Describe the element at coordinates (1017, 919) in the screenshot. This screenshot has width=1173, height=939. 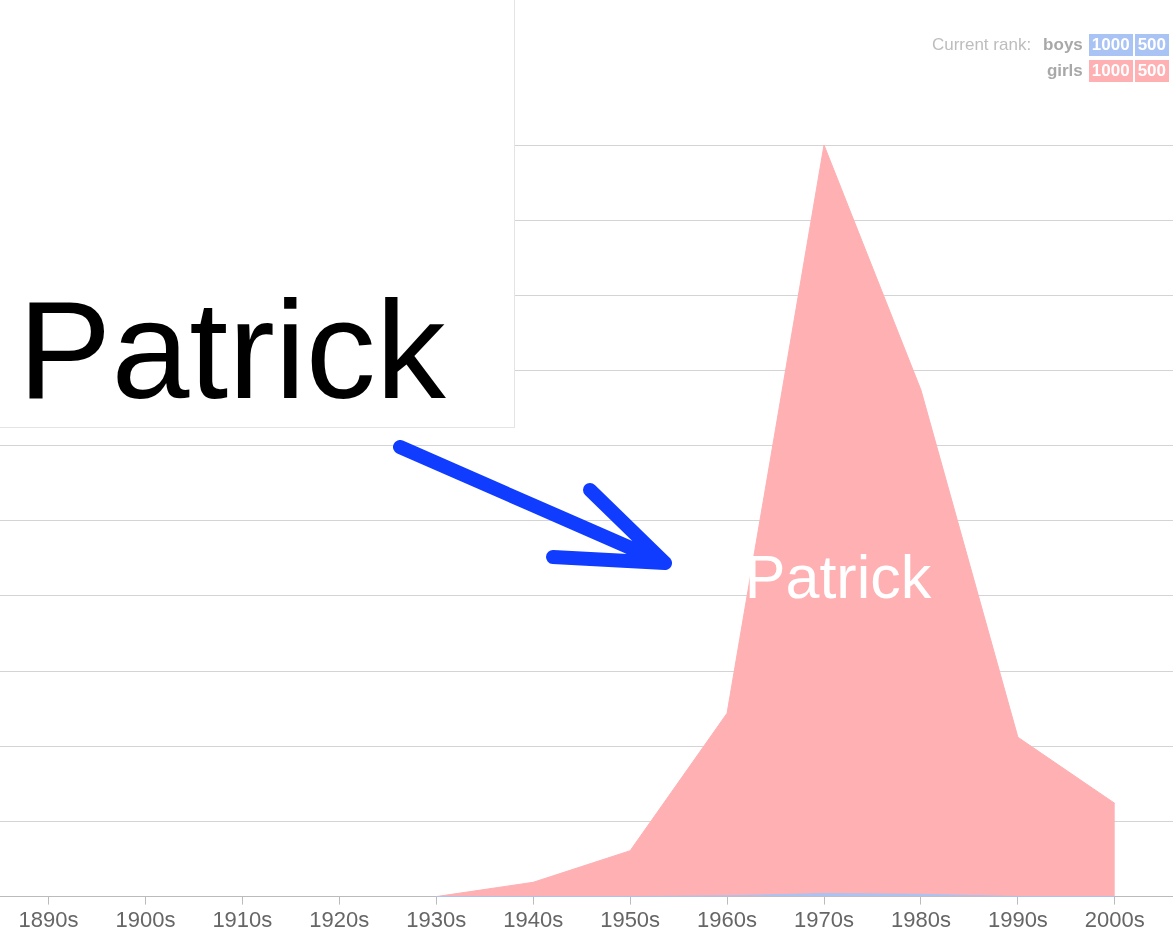
I see `x-tick-label: 1990s` at that location.